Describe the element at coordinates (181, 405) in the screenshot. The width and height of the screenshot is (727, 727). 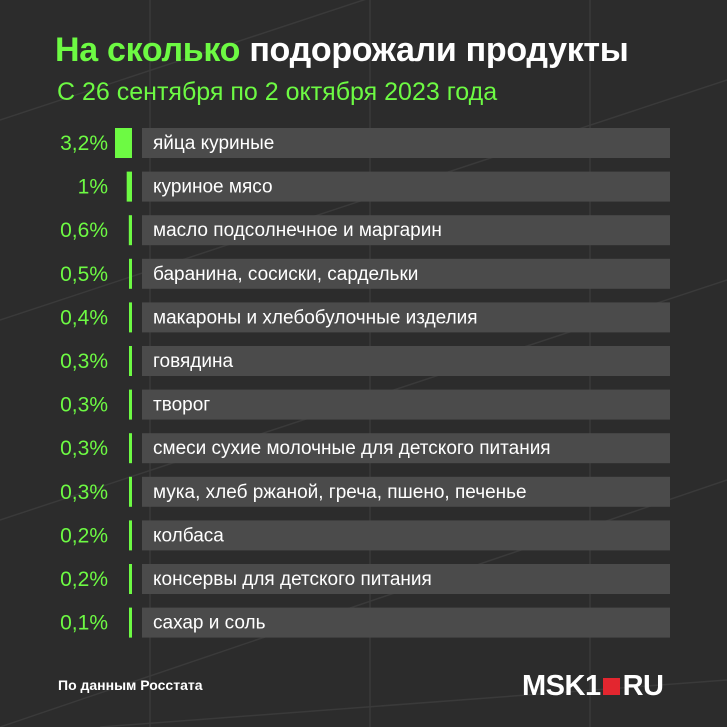
I see `category-label: творог` at that location.